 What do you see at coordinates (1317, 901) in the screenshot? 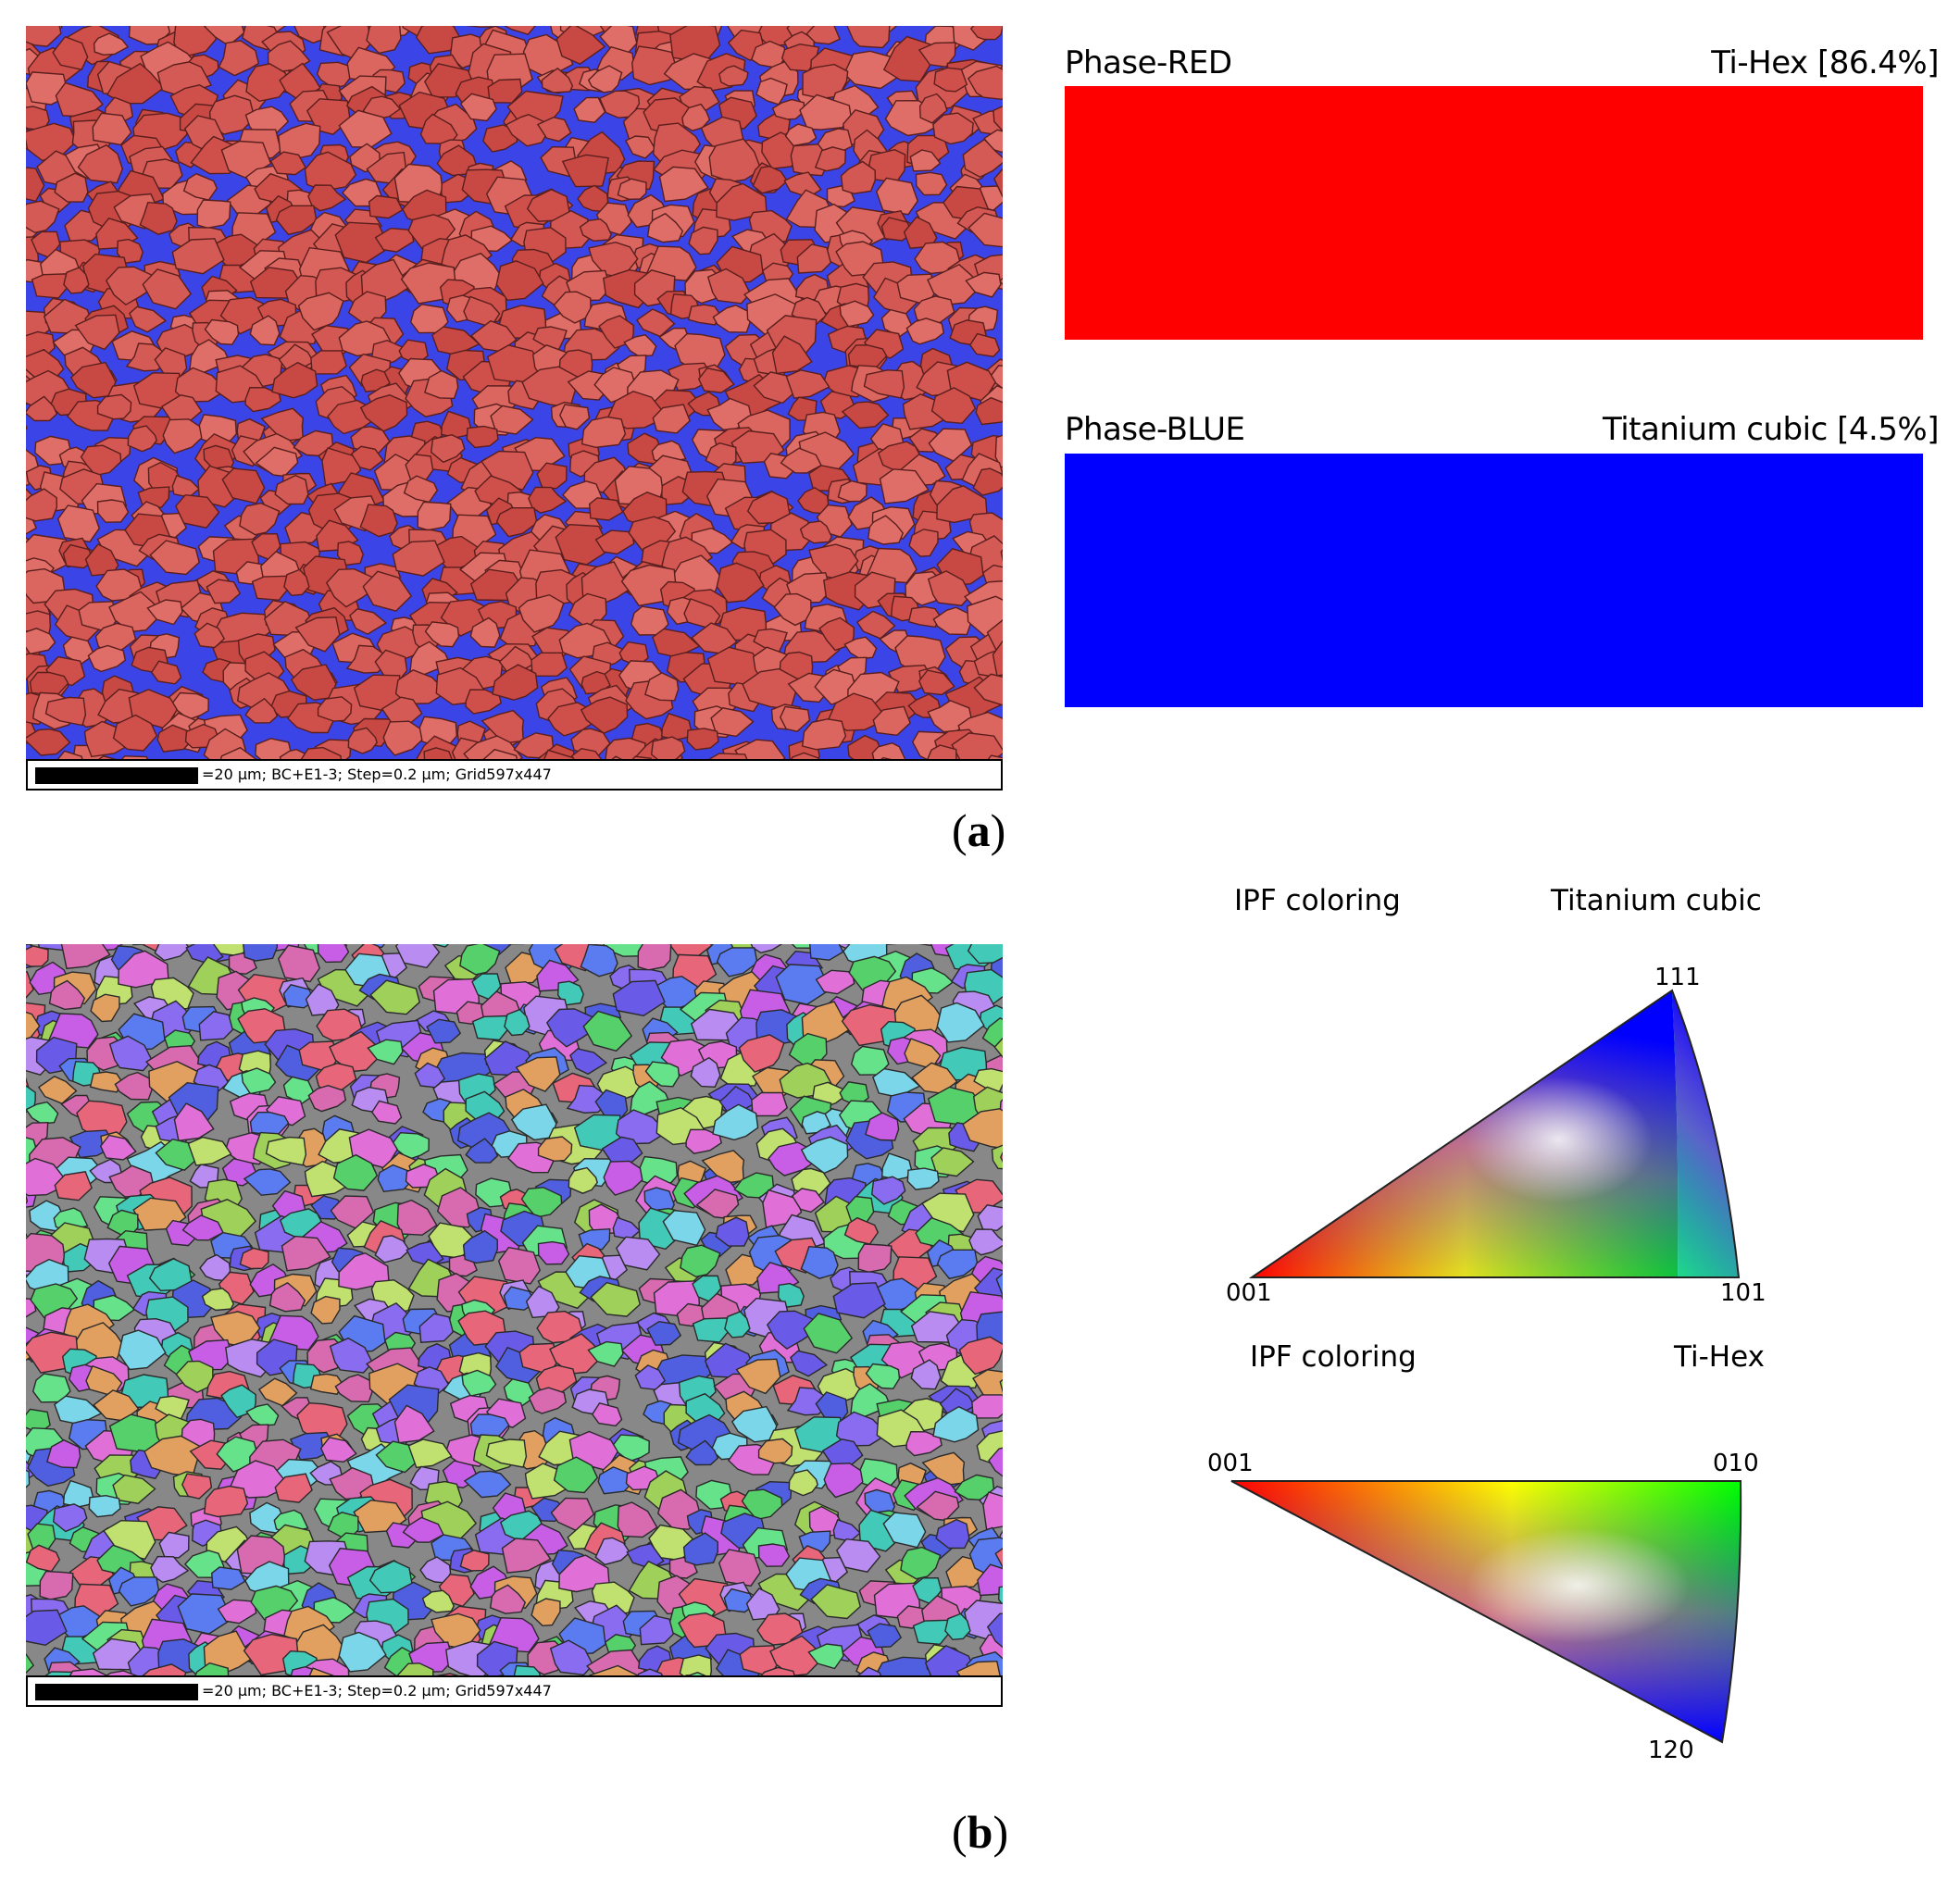
I see `ipf-cubic-heading: IPF coloring` at bounding box center [1317, 901].